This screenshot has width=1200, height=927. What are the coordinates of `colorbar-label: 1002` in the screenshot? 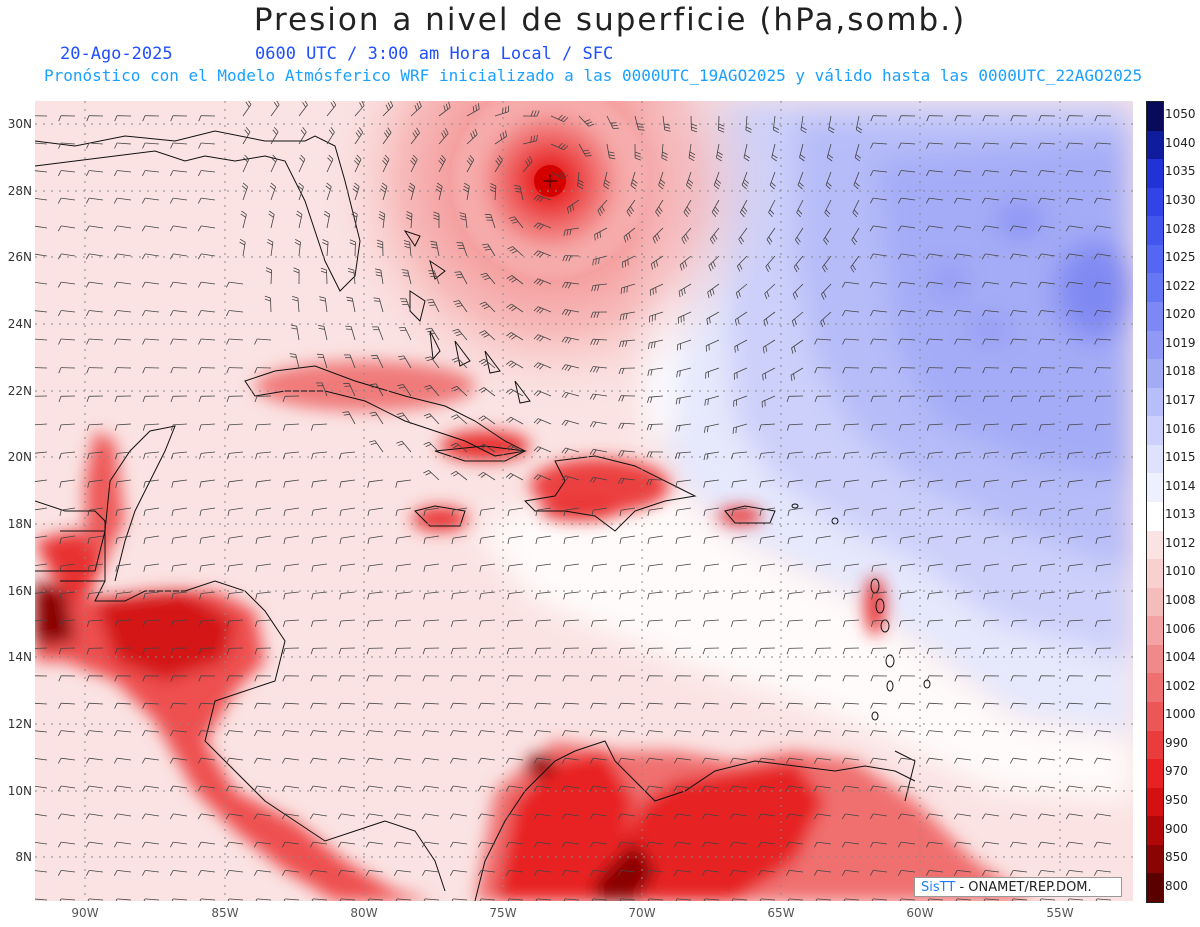 It's located at (1180, 685).